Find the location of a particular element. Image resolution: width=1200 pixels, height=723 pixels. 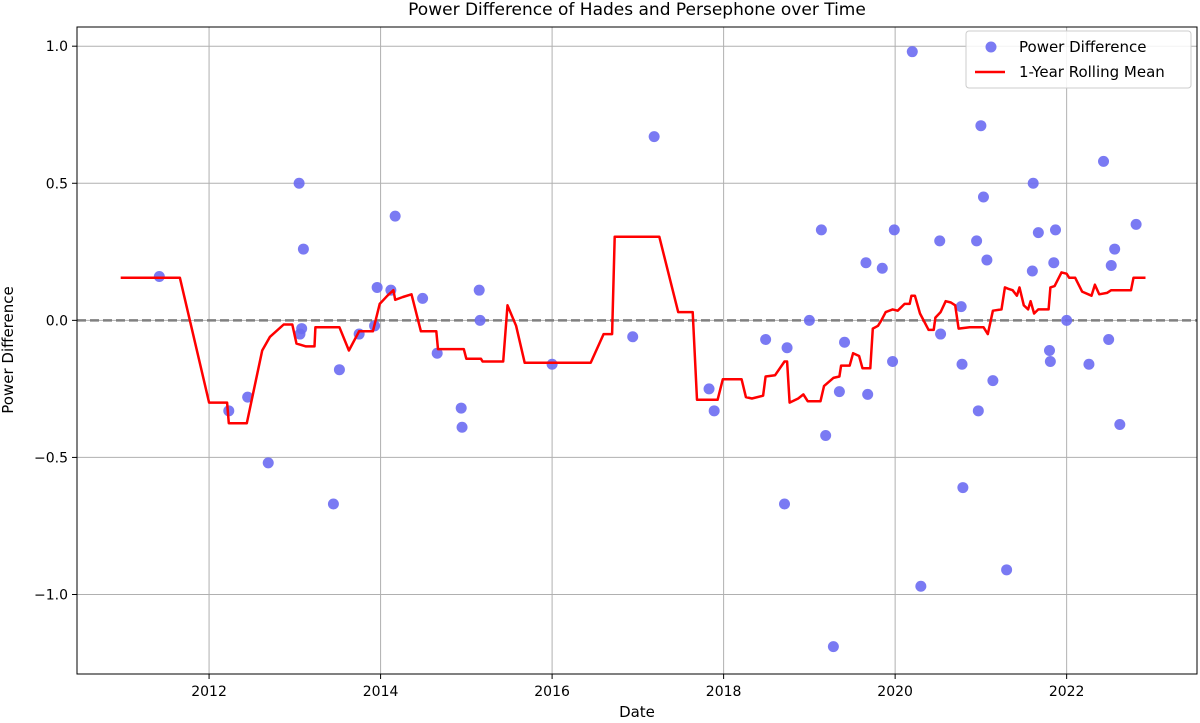

legend-marker-power-difference is located at coordinates (991, 47).